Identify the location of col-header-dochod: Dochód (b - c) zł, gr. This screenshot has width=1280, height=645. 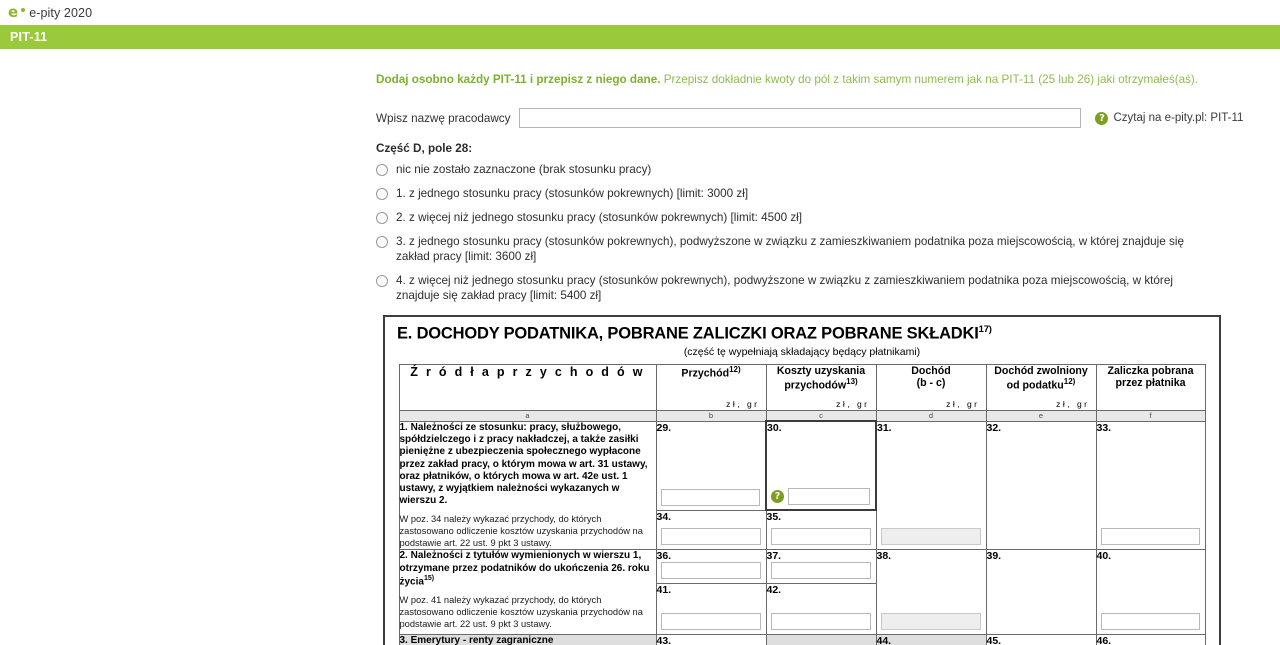
(931, 388).